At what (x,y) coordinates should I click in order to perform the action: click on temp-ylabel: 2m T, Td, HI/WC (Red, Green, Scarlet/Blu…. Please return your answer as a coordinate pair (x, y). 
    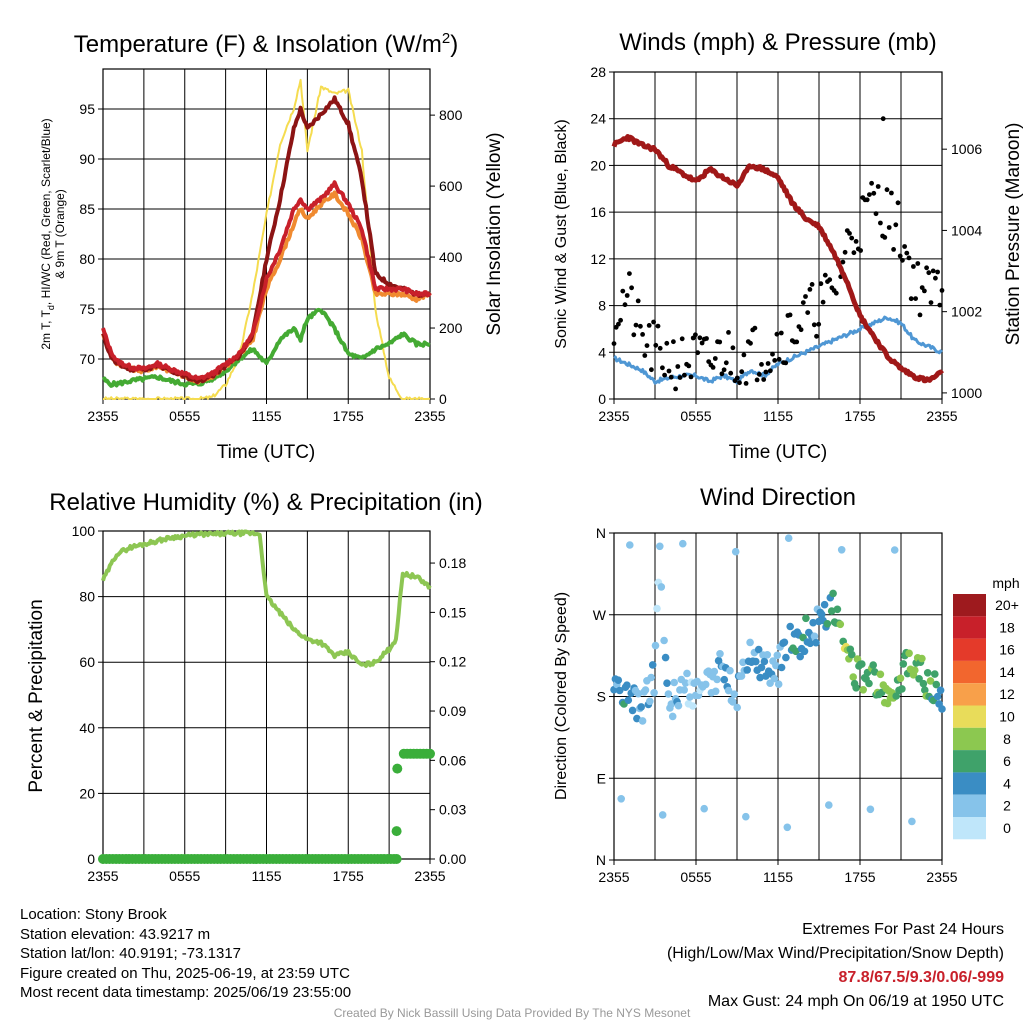
    Looking at the image, I should click on (47, 233).